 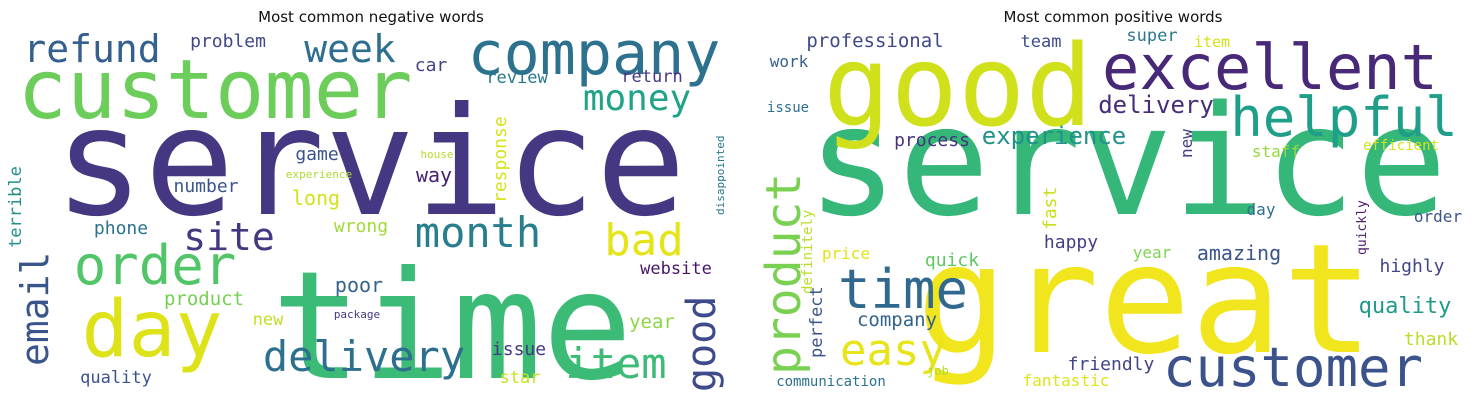 What do you see at coordinates (1438, 216) in the screenshot?
I see `positive-word-order: order` at bounding box center [1438, 216].